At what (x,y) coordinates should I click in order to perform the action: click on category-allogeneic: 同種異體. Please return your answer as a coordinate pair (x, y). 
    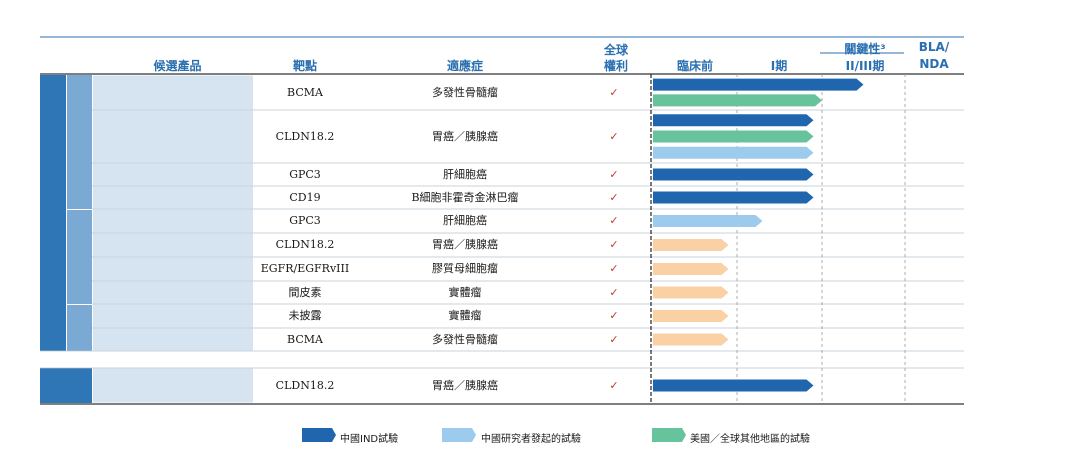
    Looking at the image, I should click on (79, 328).